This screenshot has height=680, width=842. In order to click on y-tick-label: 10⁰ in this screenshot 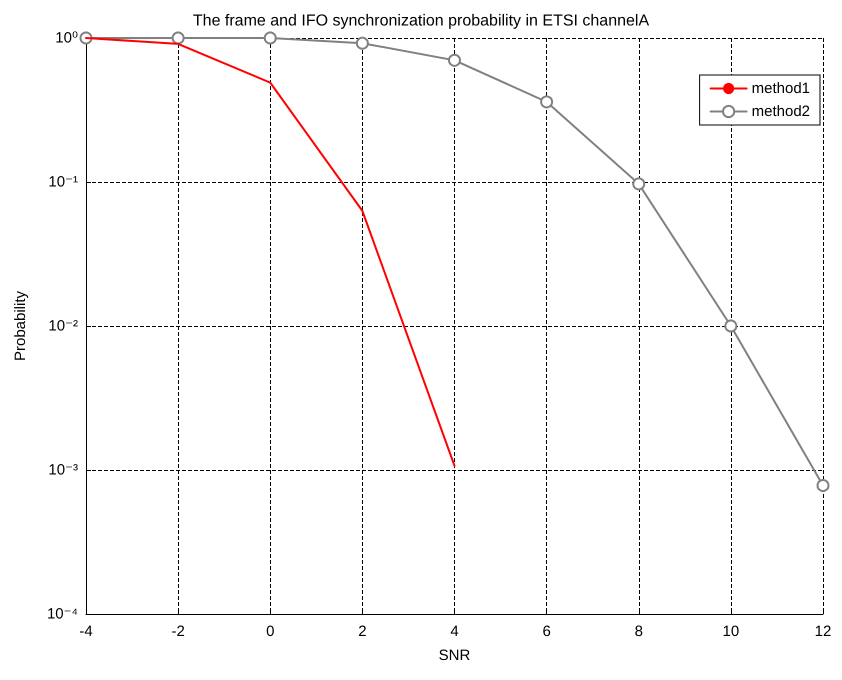, I will do `click(66, 38)`.